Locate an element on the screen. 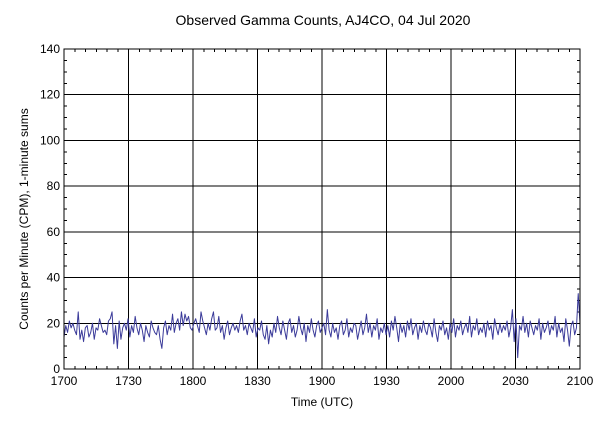  y-tick-label: 0 is located at coordinates (56, 369).